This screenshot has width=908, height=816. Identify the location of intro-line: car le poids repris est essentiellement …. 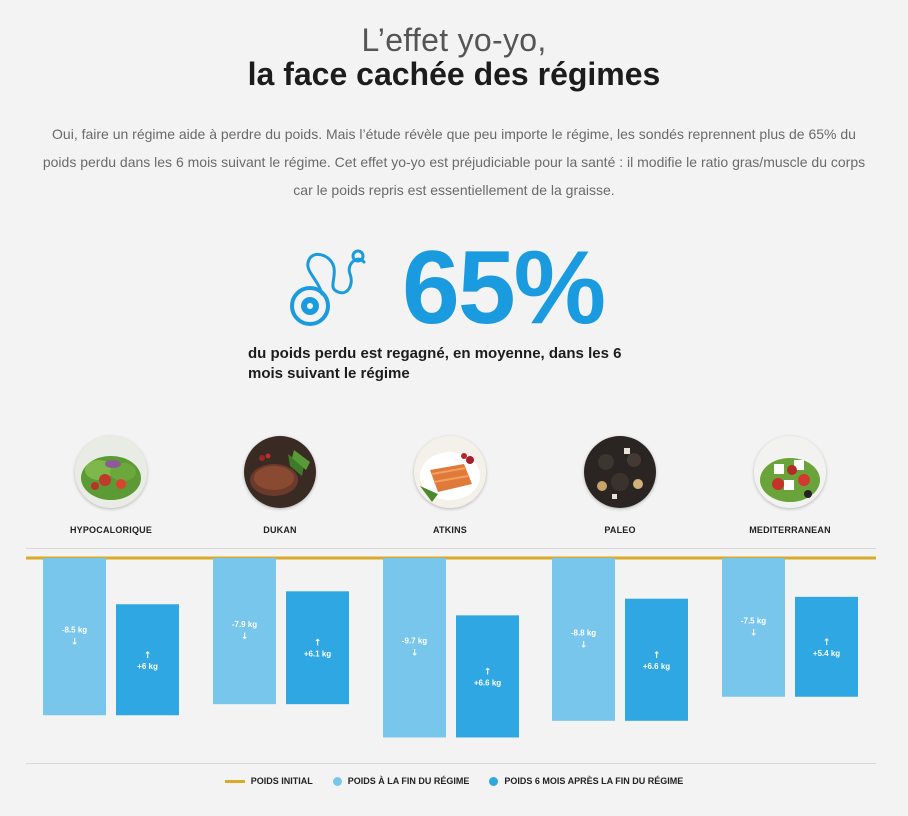
(454, 190).